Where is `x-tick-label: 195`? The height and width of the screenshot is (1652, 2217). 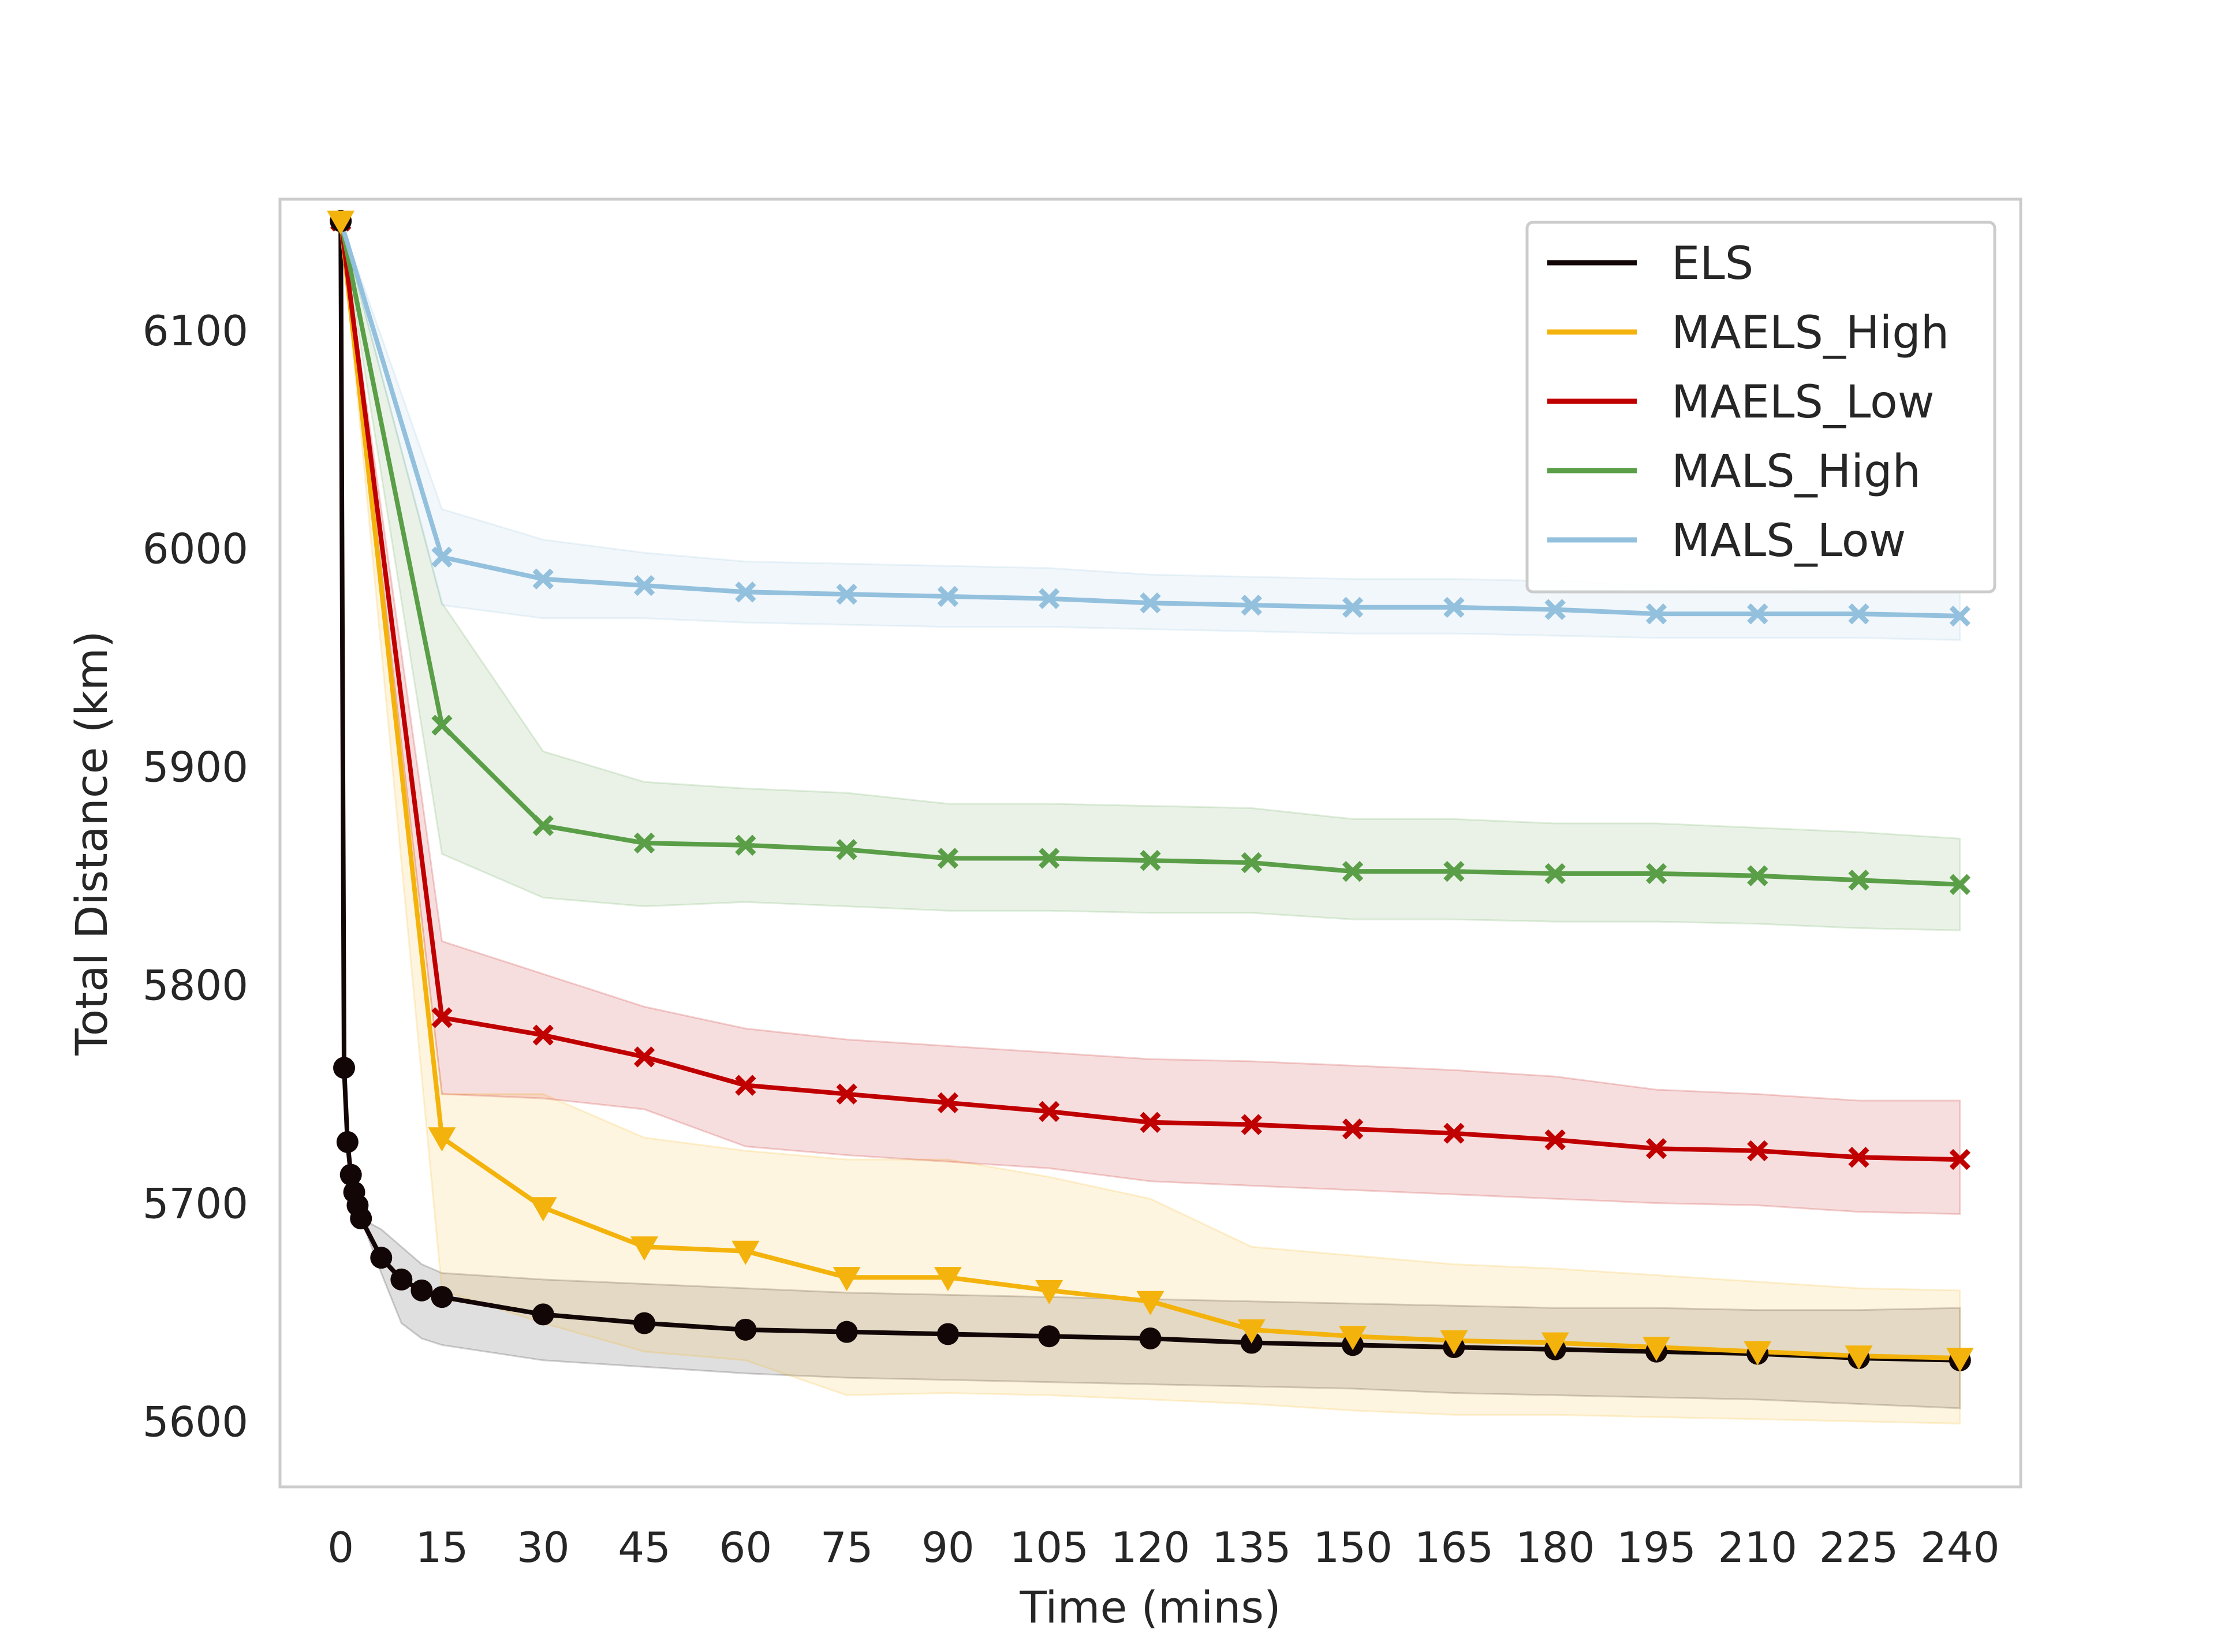
x-tick-label: 195 is located at coordinates (1657, 1547).